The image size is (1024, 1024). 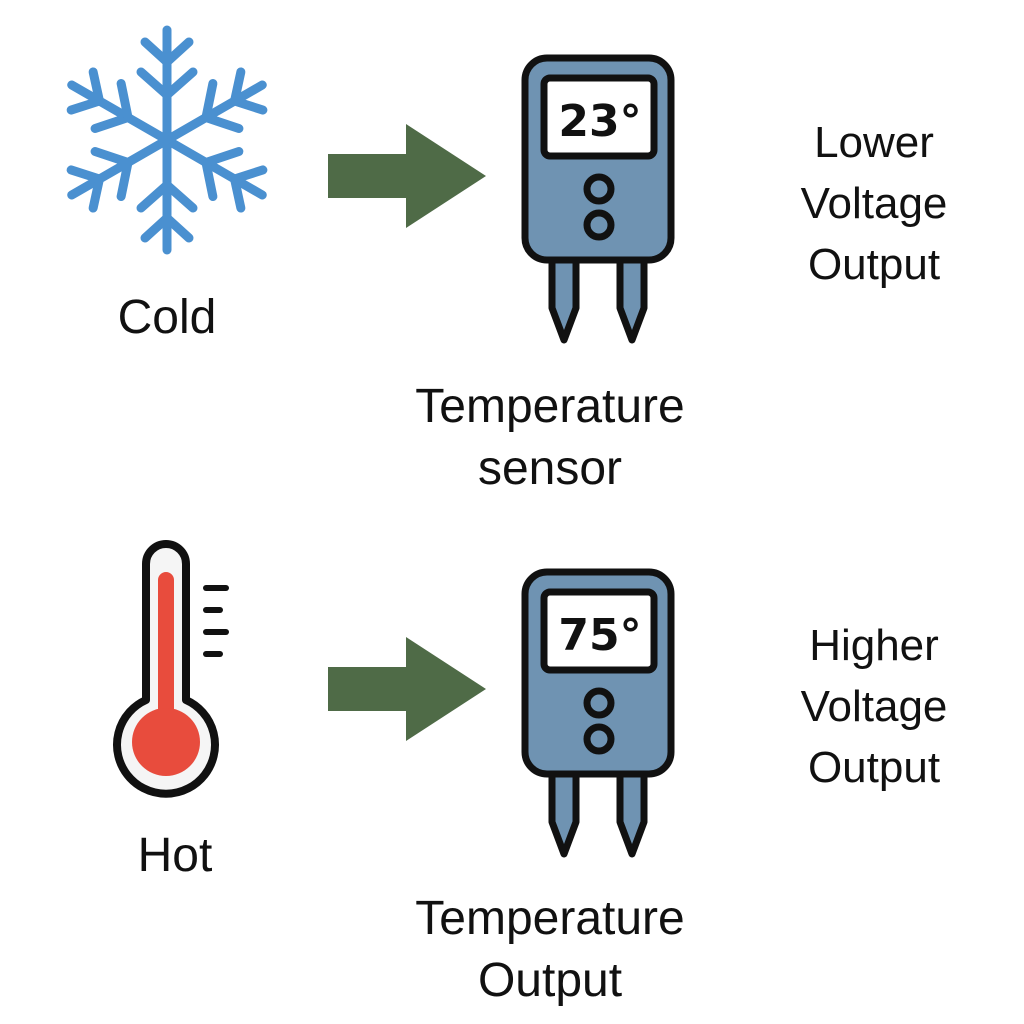 I want to click on output-label-higher-line2: Voltage, so click(x=874, y=706).